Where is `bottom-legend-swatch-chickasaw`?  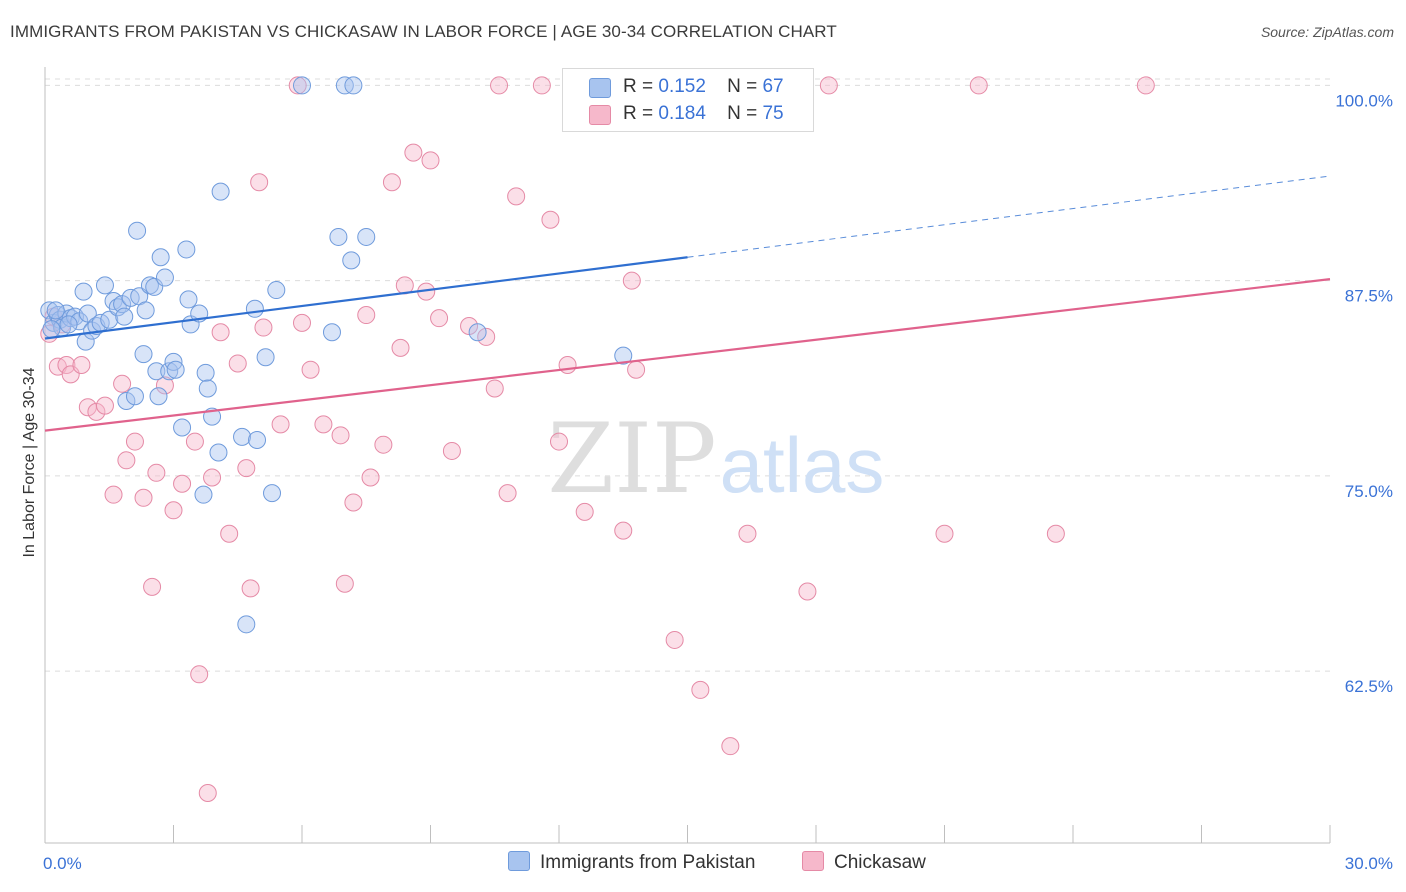
bottom-legend-swatch-chickasaw is located at coordinates (813, 861).